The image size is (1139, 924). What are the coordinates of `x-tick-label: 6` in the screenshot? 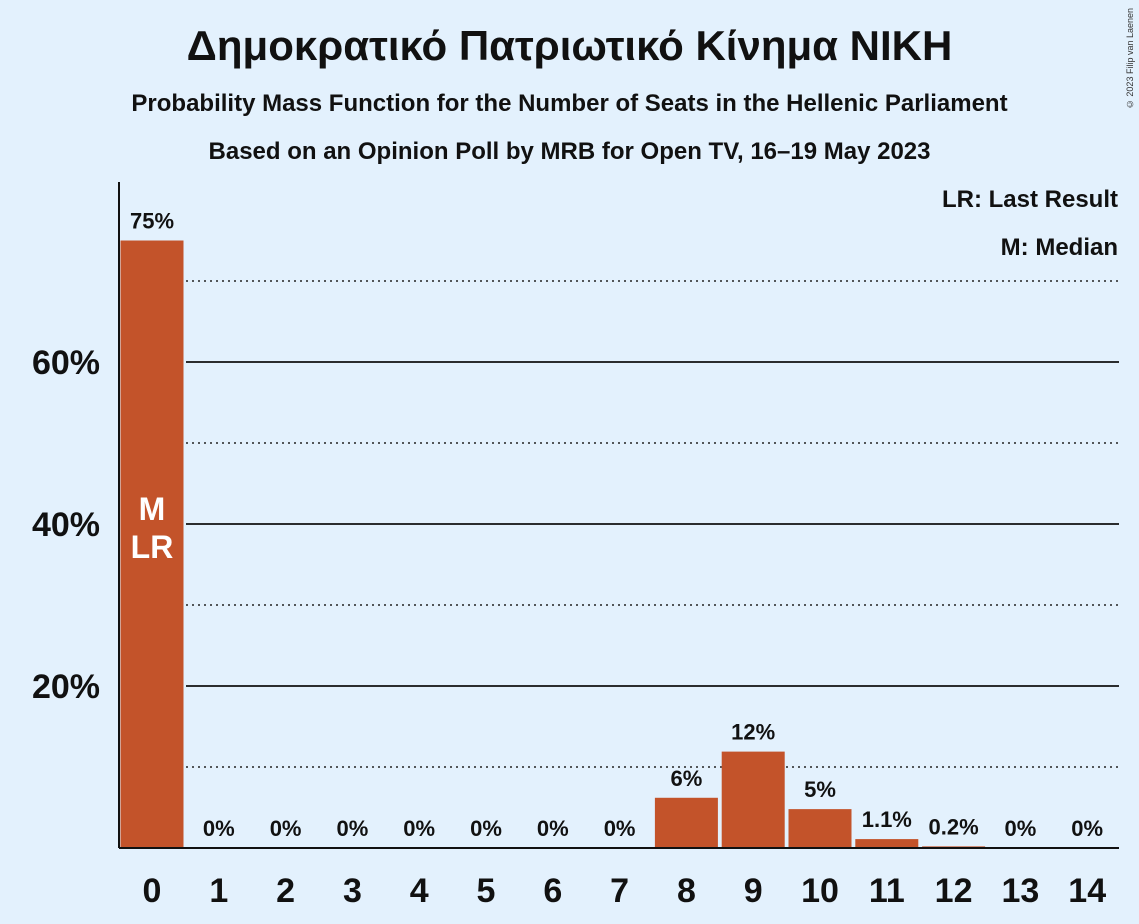 It's located at (552, 891).